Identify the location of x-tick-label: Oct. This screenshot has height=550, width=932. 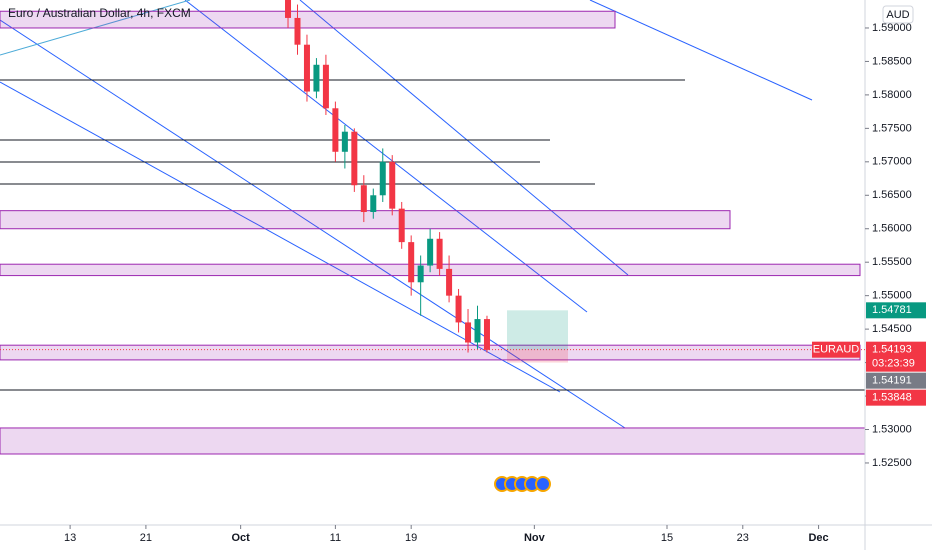
(240, 538).